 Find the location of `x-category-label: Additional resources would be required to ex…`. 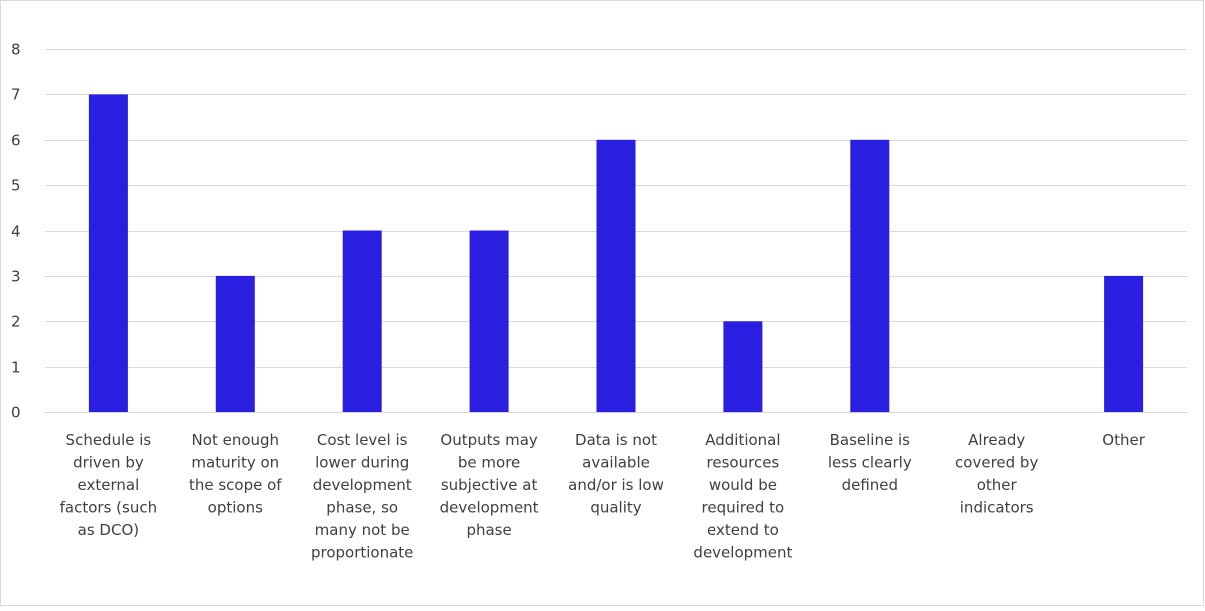

x-category-label: Additional resources would be required to ex… is located at coordinates (742, 496).